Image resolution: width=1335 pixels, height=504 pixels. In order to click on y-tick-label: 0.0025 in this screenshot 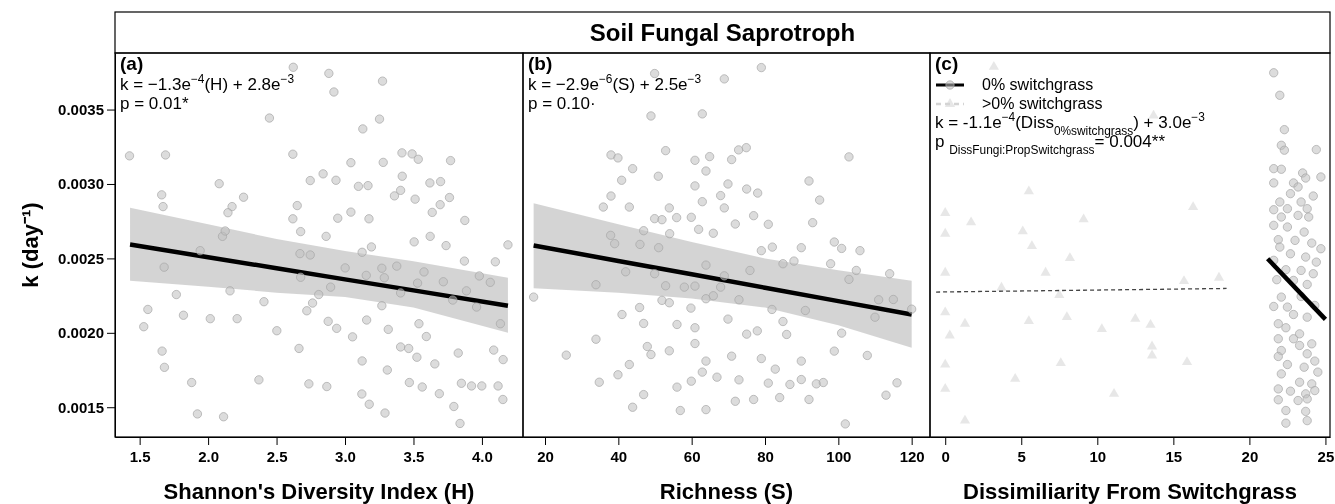, I will do `click(81, 258)`.